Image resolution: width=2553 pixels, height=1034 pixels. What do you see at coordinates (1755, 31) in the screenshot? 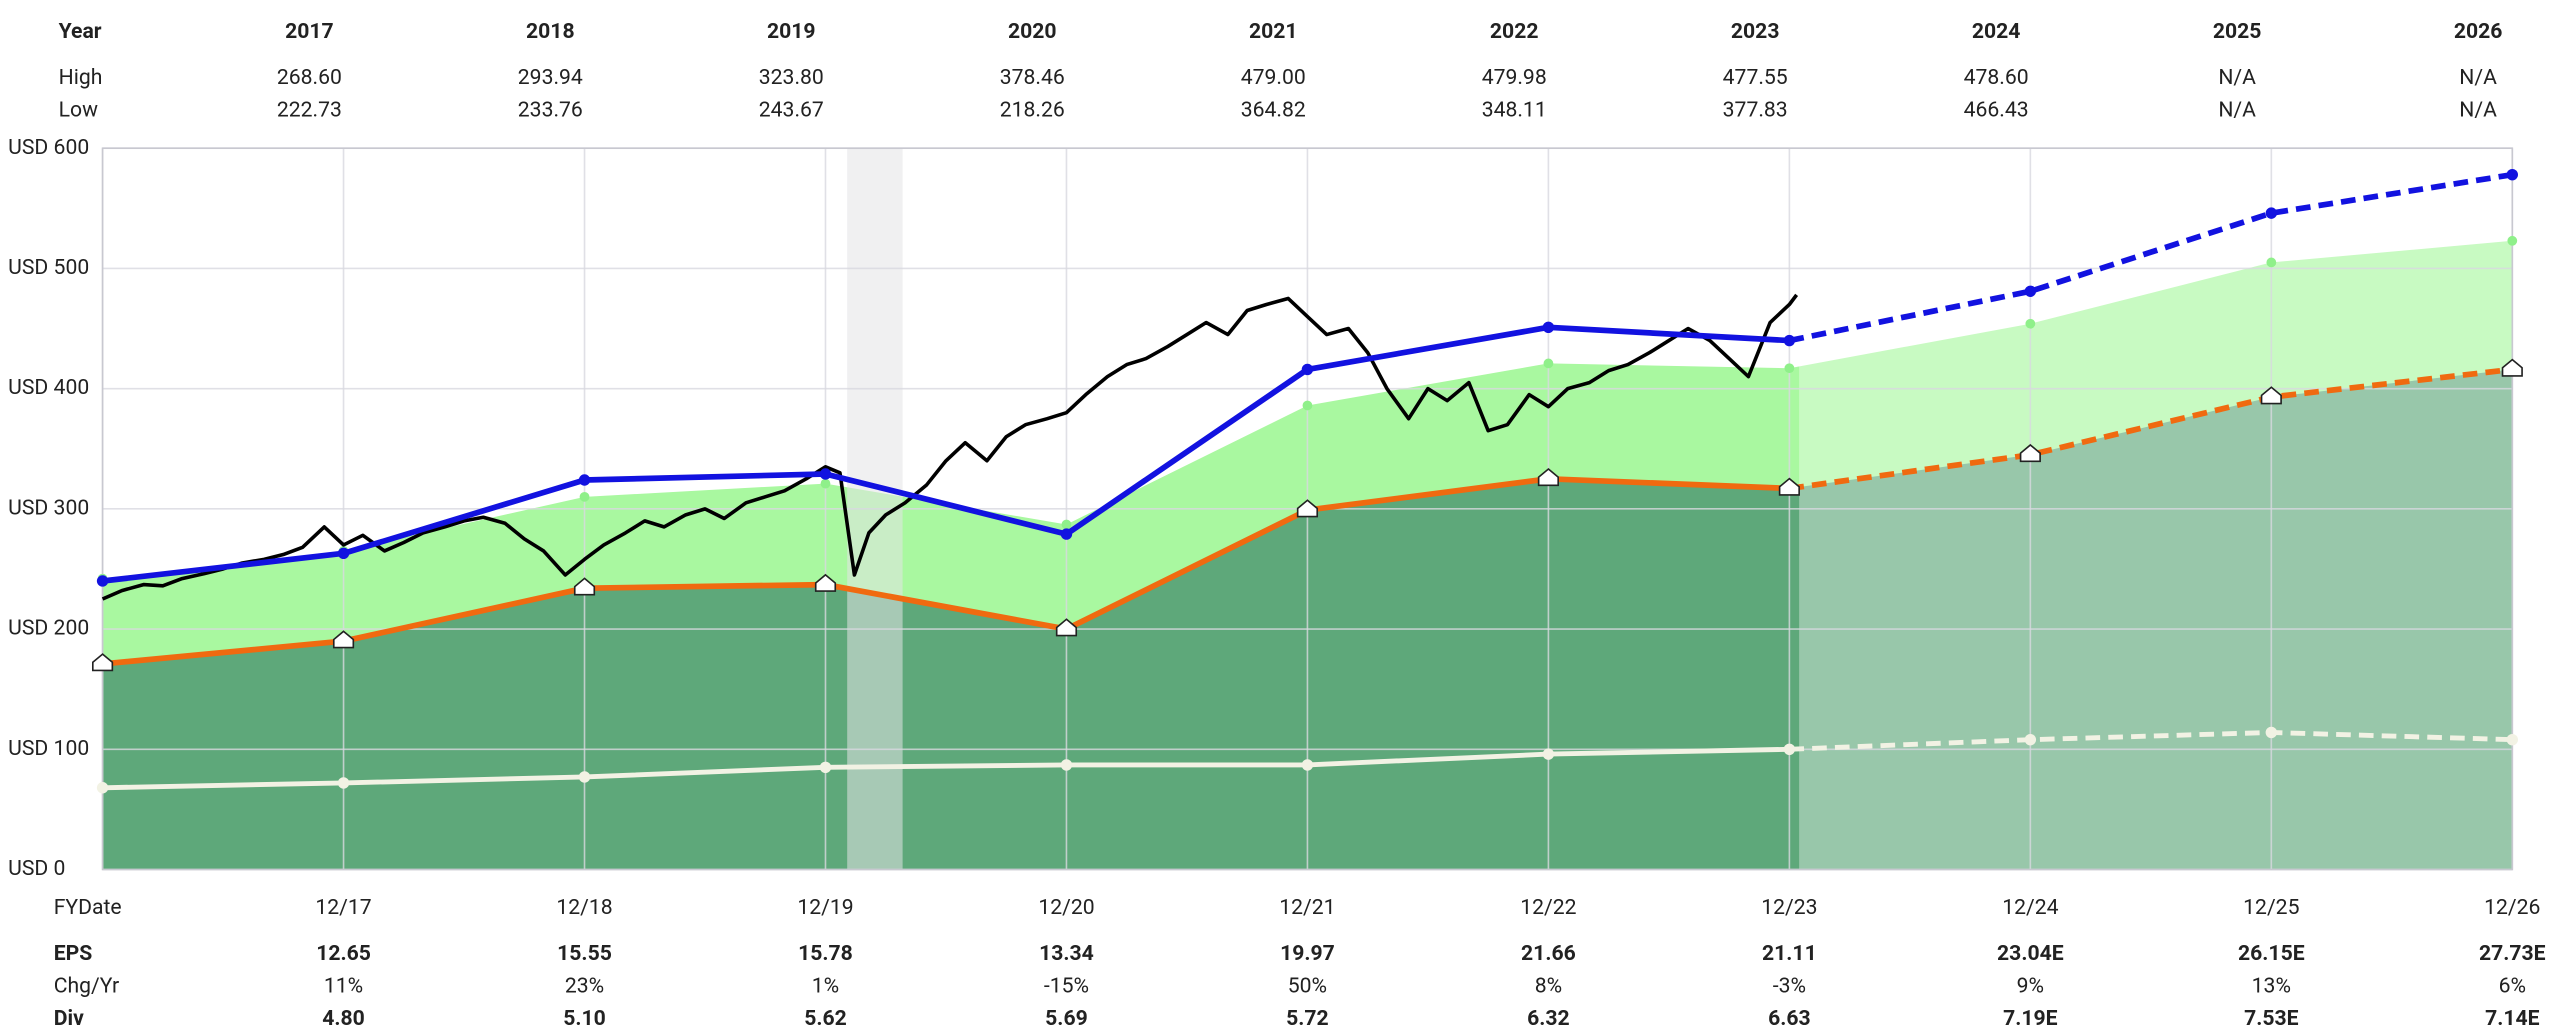
I see `year-label: 2023` at bounding box center [1755, 31].